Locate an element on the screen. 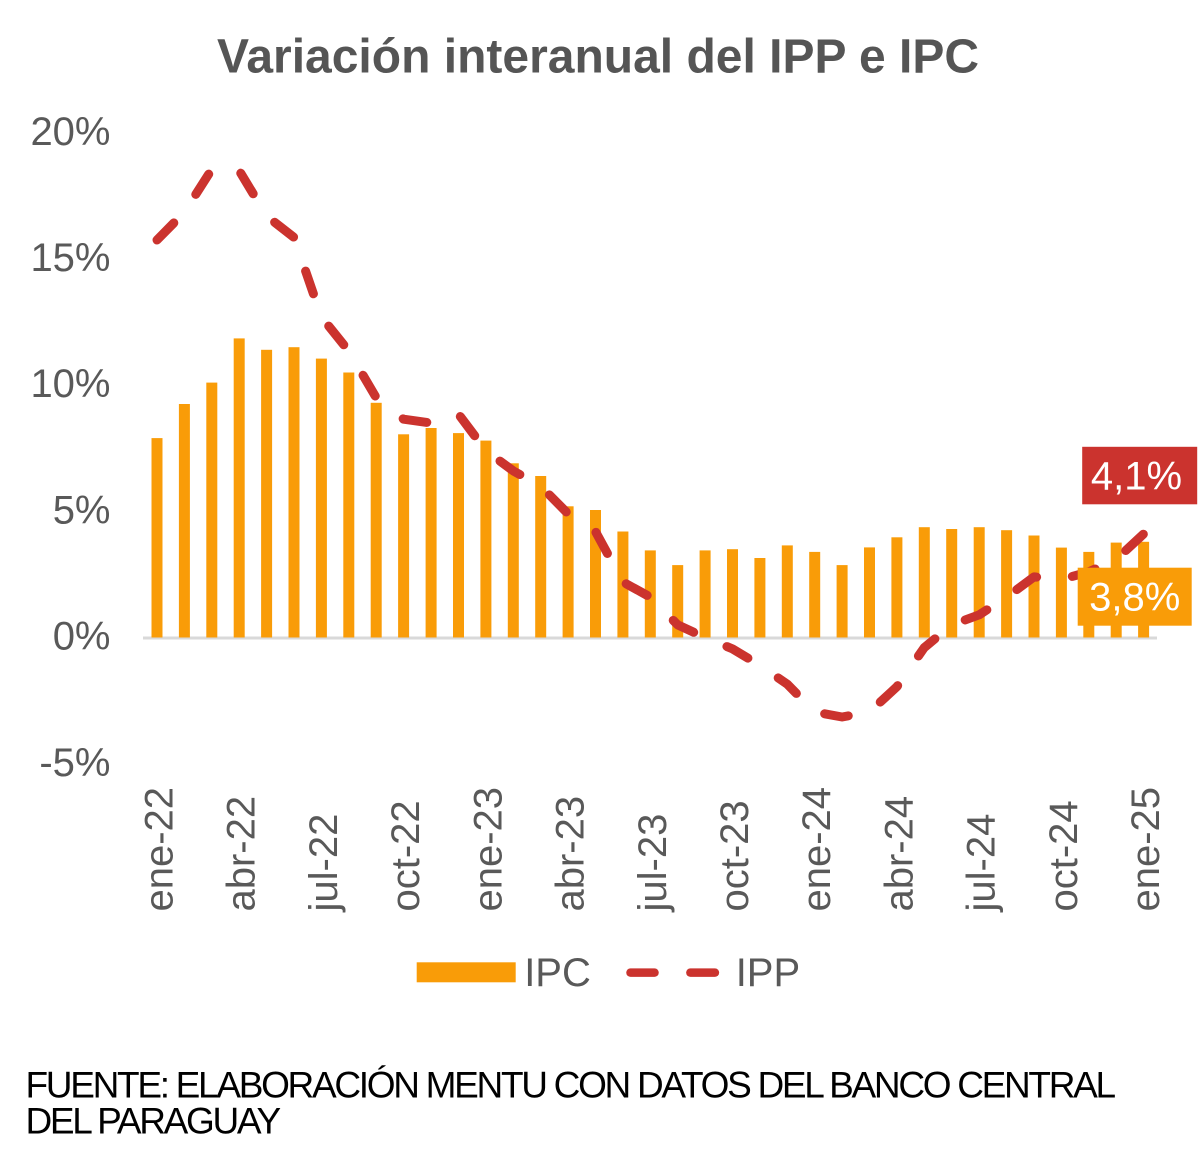 The width and height of the screenshot is (1200, 1163). svg-text: ene-24 is located at coordinates (817, 849).